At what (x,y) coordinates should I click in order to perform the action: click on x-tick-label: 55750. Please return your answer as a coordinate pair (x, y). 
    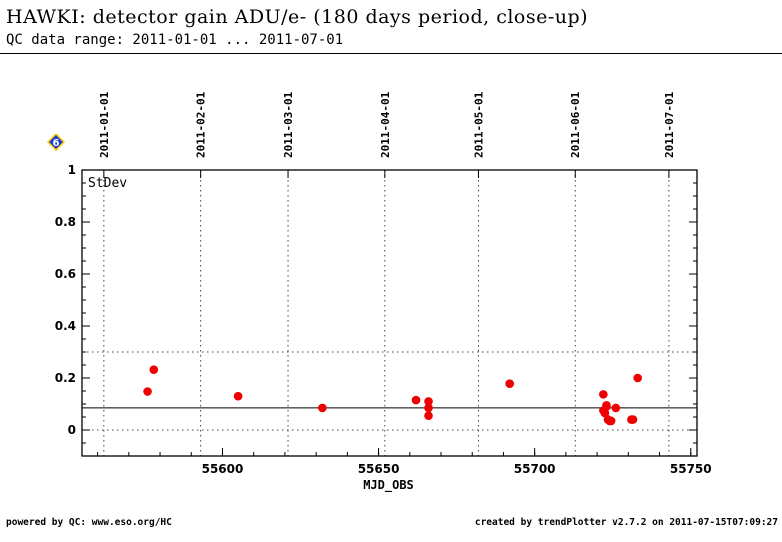
    Looking at the image, I should click on (691, 469).